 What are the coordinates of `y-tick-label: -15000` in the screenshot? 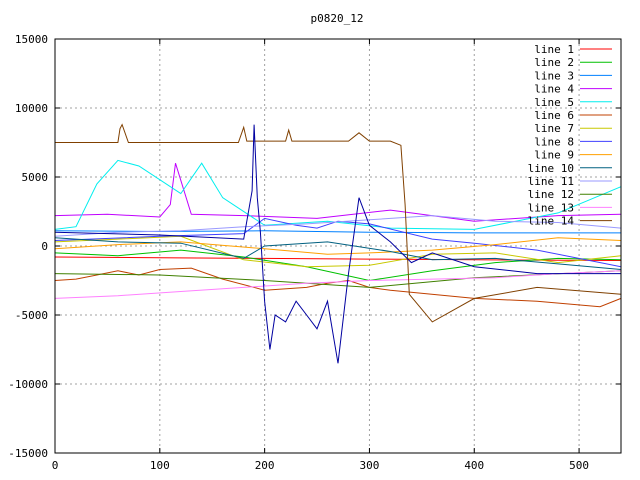 It's located at (28, 453).